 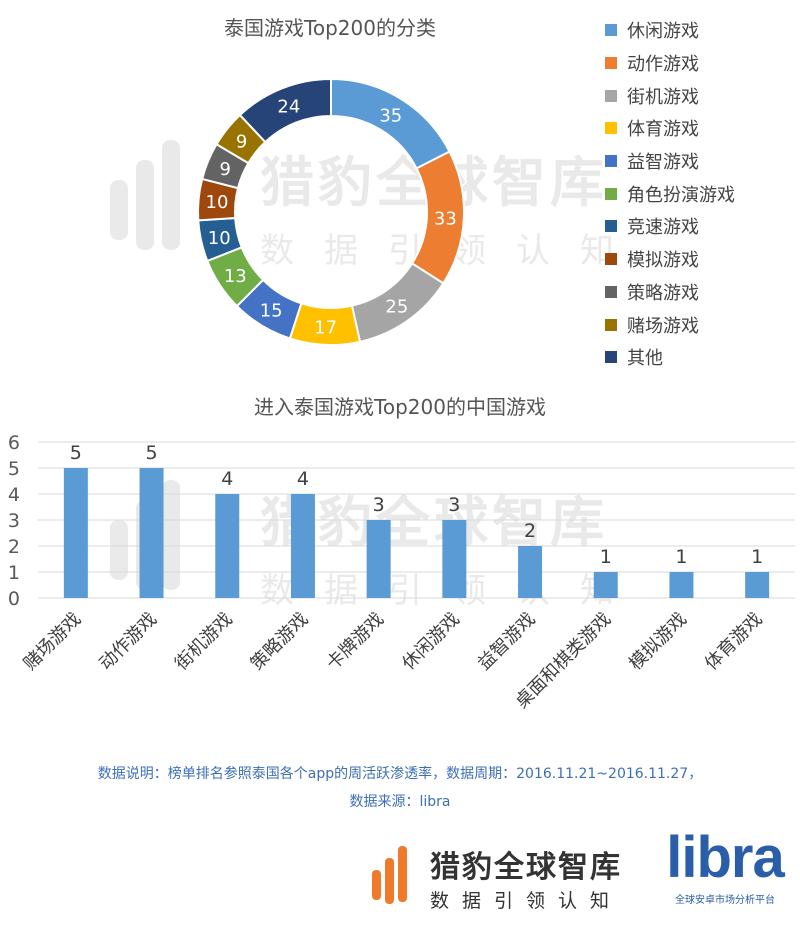 What do you see at coordinates (445, 218) in the screenshot?
I see `donut-data-label: 33` at bounding box center [445, 218].